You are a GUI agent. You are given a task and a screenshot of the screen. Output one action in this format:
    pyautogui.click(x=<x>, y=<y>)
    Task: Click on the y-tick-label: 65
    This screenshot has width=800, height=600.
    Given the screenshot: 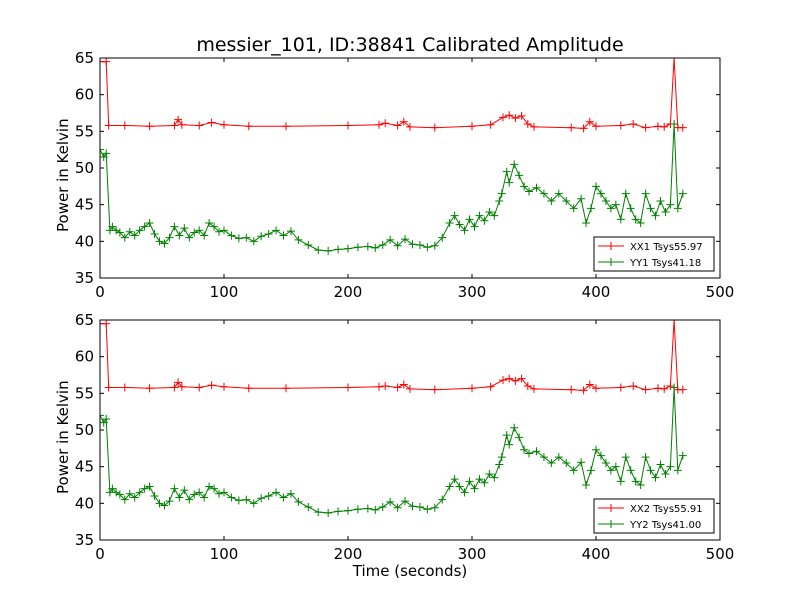 What is the action you would take?
    pyautogui.click(x=84, y=58)
    